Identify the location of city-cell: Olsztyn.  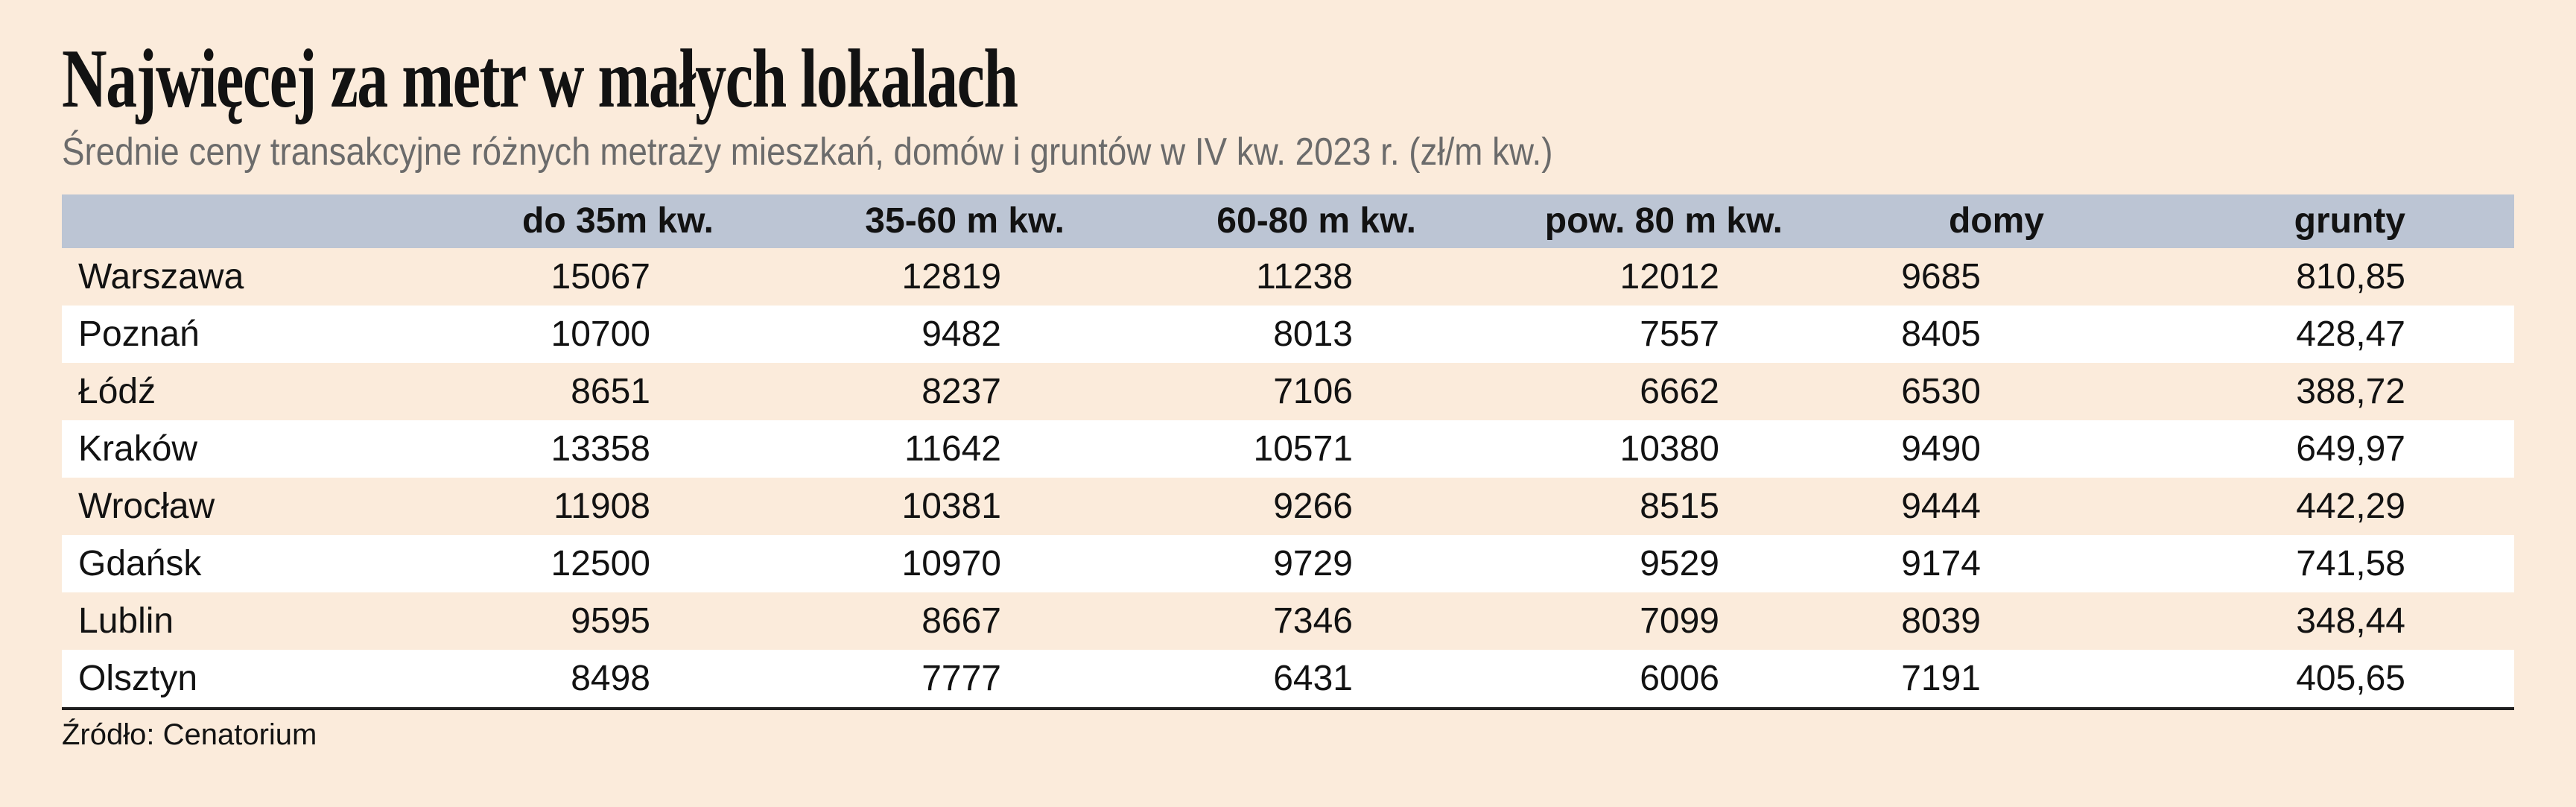
(138, 678).